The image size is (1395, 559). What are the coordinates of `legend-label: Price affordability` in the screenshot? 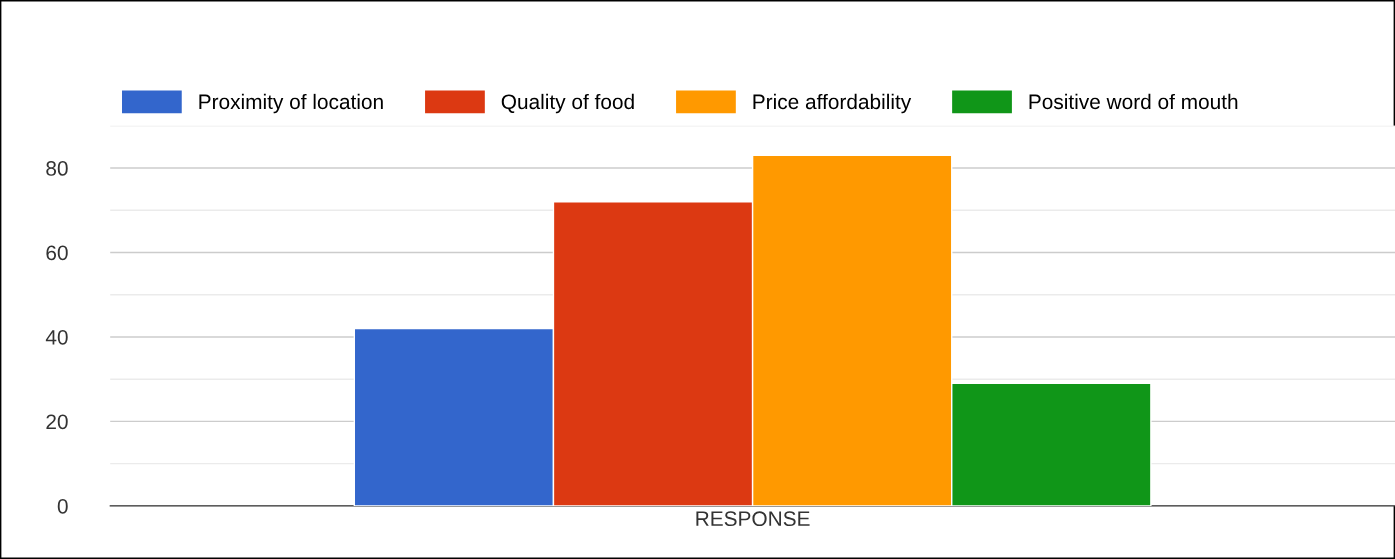 It's located at (832, 103).